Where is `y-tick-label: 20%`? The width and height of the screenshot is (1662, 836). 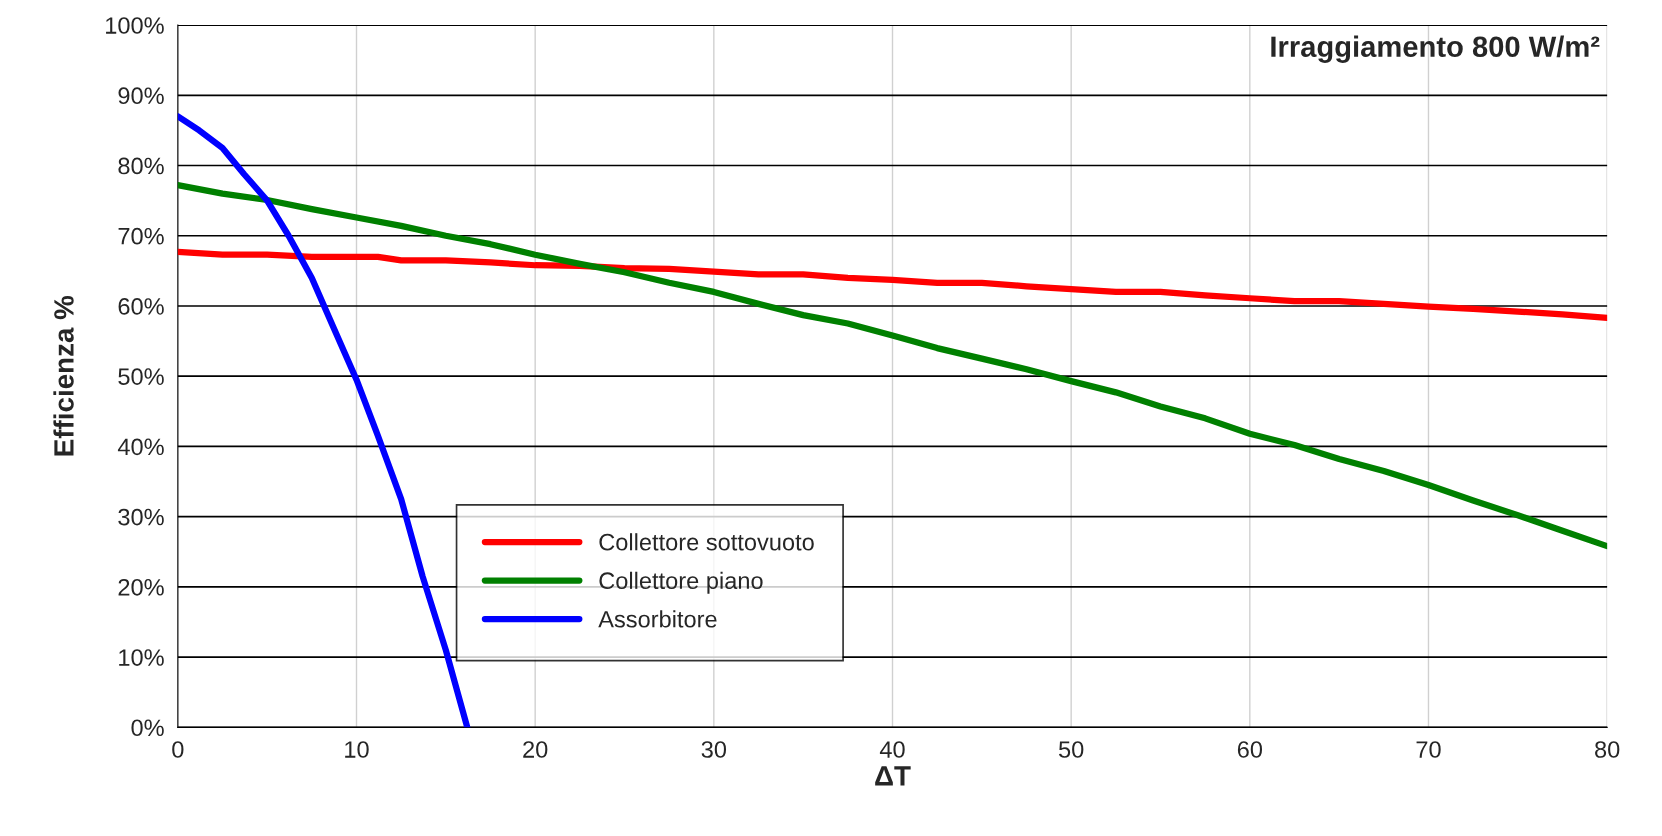
y-tick-label: 20% is located at coordinates (141, 587).